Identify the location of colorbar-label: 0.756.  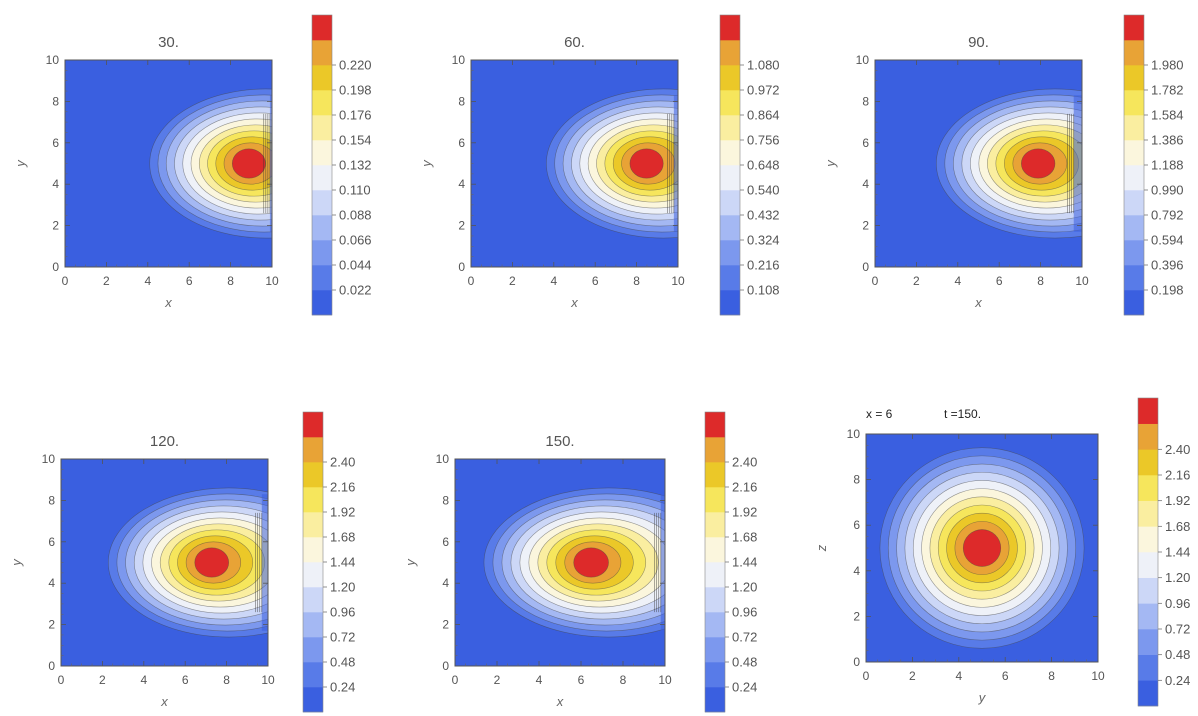
(763, 140).